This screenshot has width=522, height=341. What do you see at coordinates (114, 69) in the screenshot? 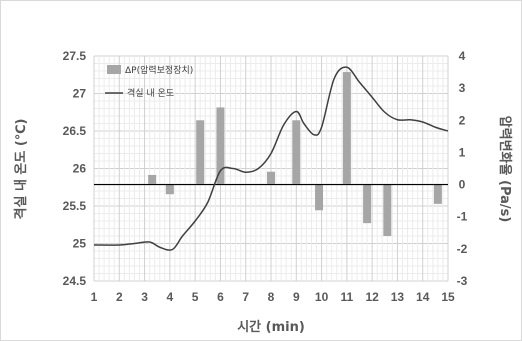
I see `legend-bar-swatch` at bounding box center [114, 69].